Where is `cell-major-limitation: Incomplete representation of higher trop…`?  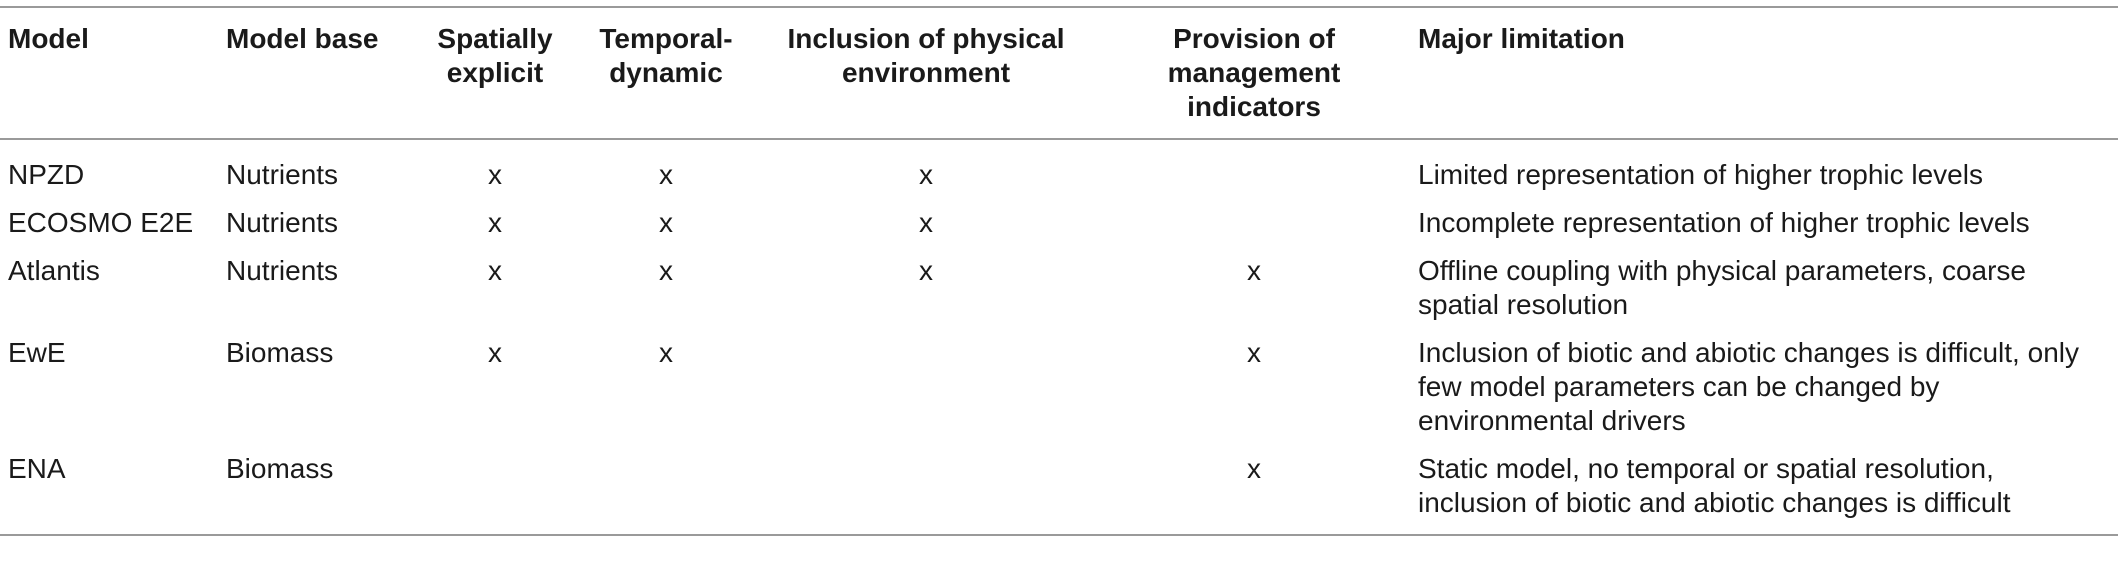
cell-major-limitation: Incomplete representation of higher trop… is located at coordinates (1724, 222).